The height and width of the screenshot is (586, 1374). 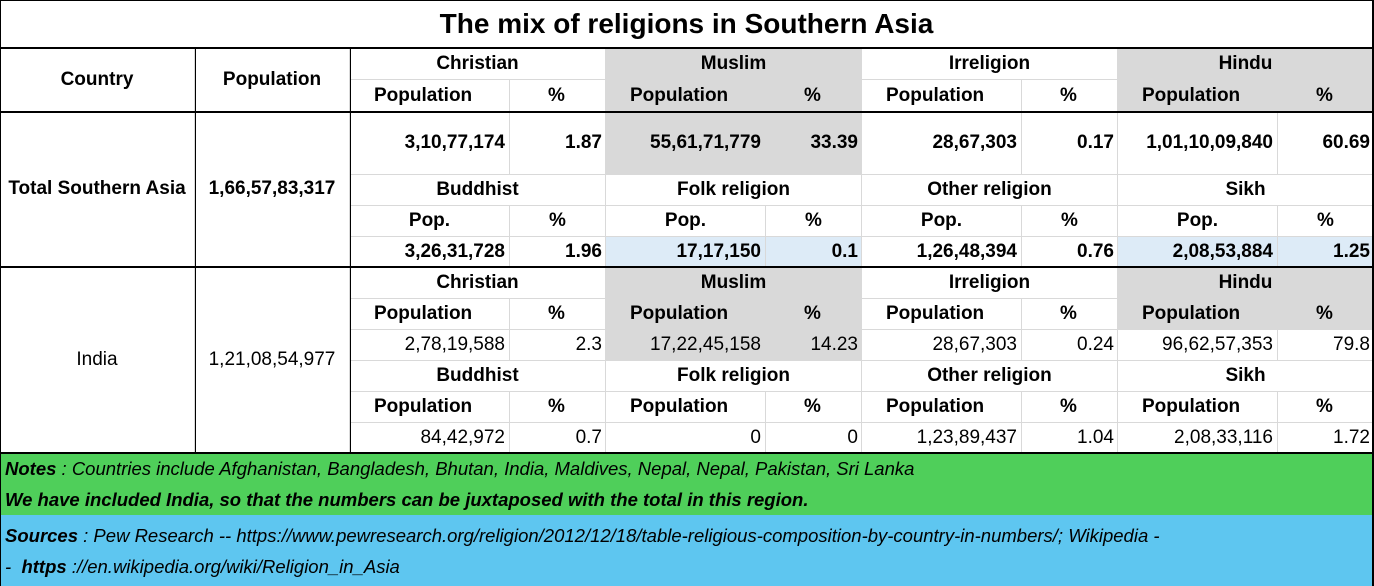 I want to click on pop-value: 0, so click(x=686, y=438).